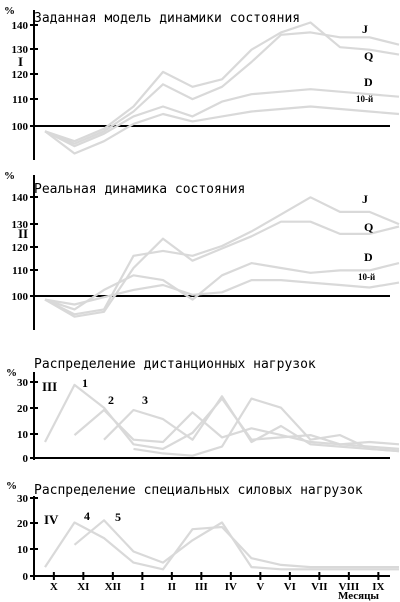 The height and width of the screenshot is (602, 400). What do you see at coordinates (23, 233) in the screenshot?
I see `panel-label-2: II` at bounding box center [23, 233].